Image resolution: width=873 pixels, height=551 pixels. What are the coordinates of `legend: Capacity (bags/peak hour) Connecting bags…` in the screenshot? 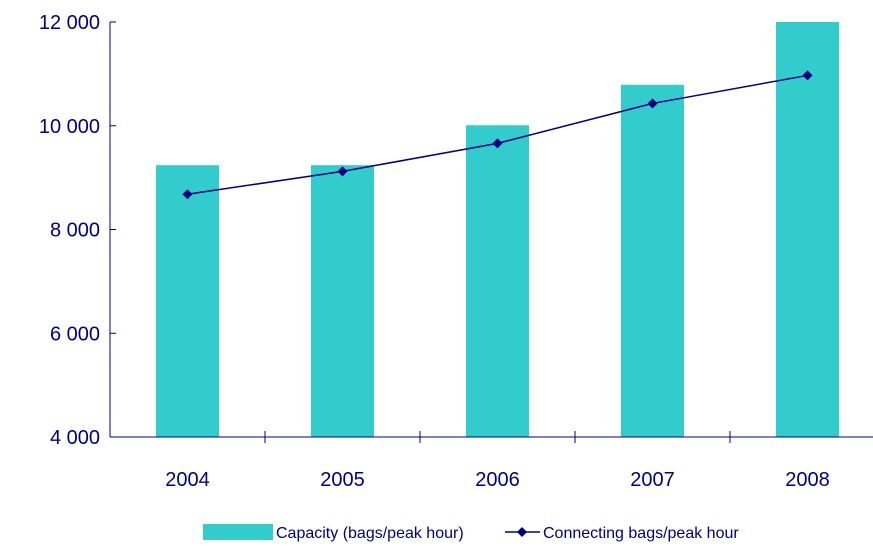 It's located at (471, 533).